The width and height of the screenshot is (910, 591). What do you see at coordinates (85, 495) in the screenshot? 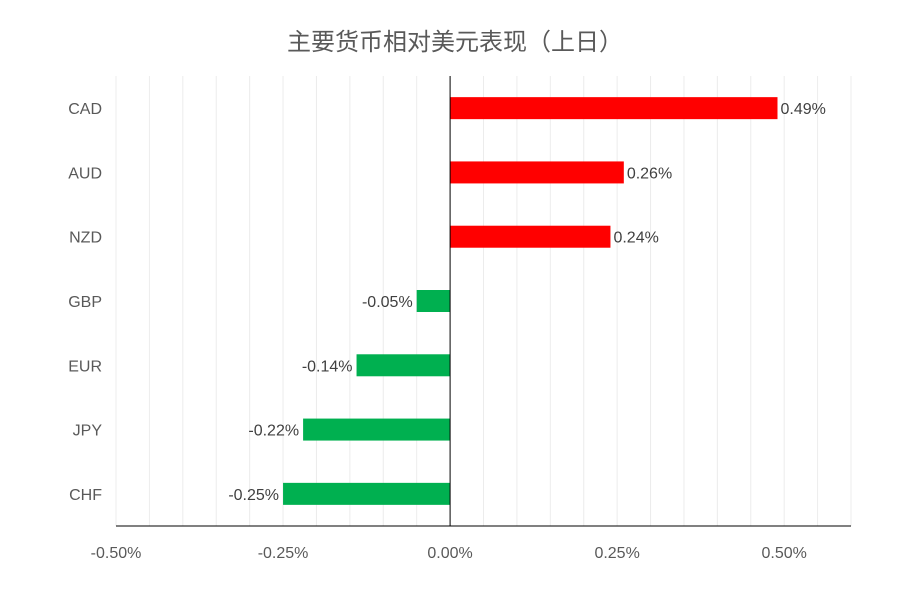
I see `category-label: CHF` at bounding box center [85, 495].